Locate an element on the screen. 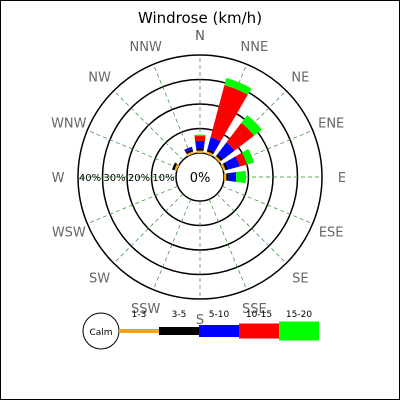 The height and width of the screenshot is (404, 400). legend-calm-label: Calm is located at coordinates (100, 333).